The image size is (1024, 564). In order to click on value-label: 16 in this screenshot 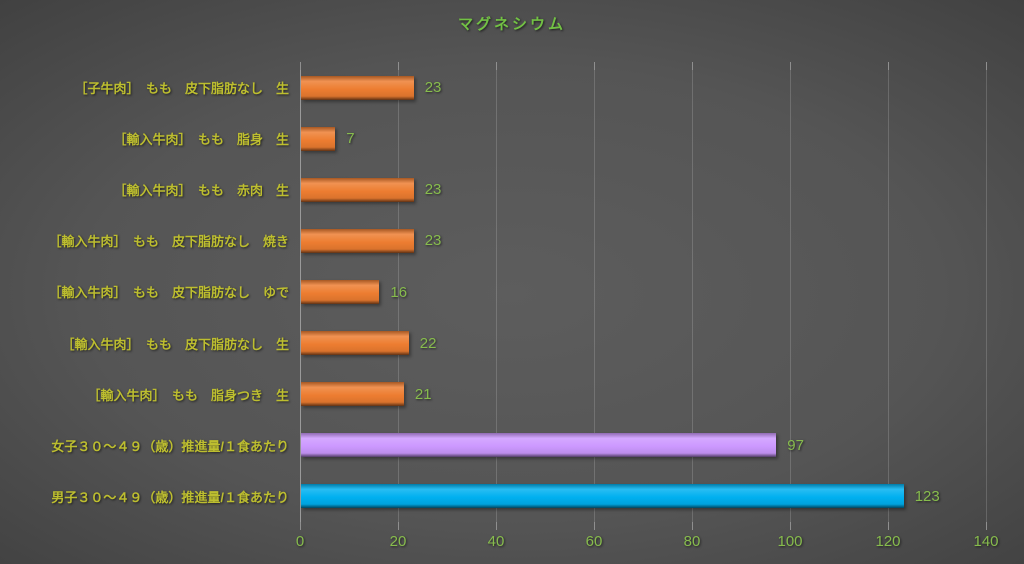, I will do `click(399, 292)`.